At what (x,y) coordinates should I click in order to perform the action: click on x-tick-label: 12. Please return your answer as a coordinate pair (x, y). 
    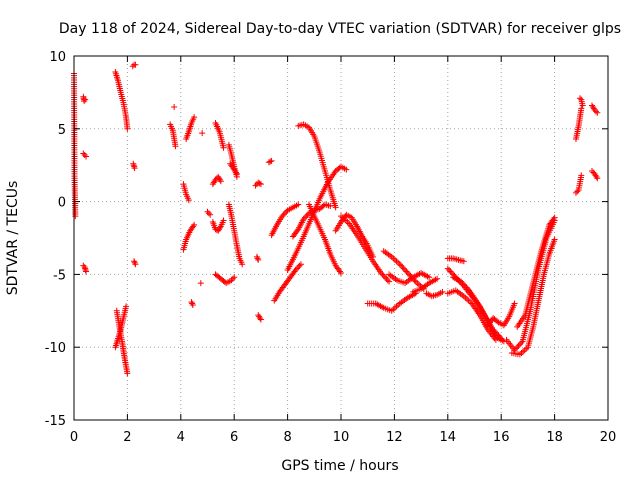
    Looking at the image, I should click on (394, 437).